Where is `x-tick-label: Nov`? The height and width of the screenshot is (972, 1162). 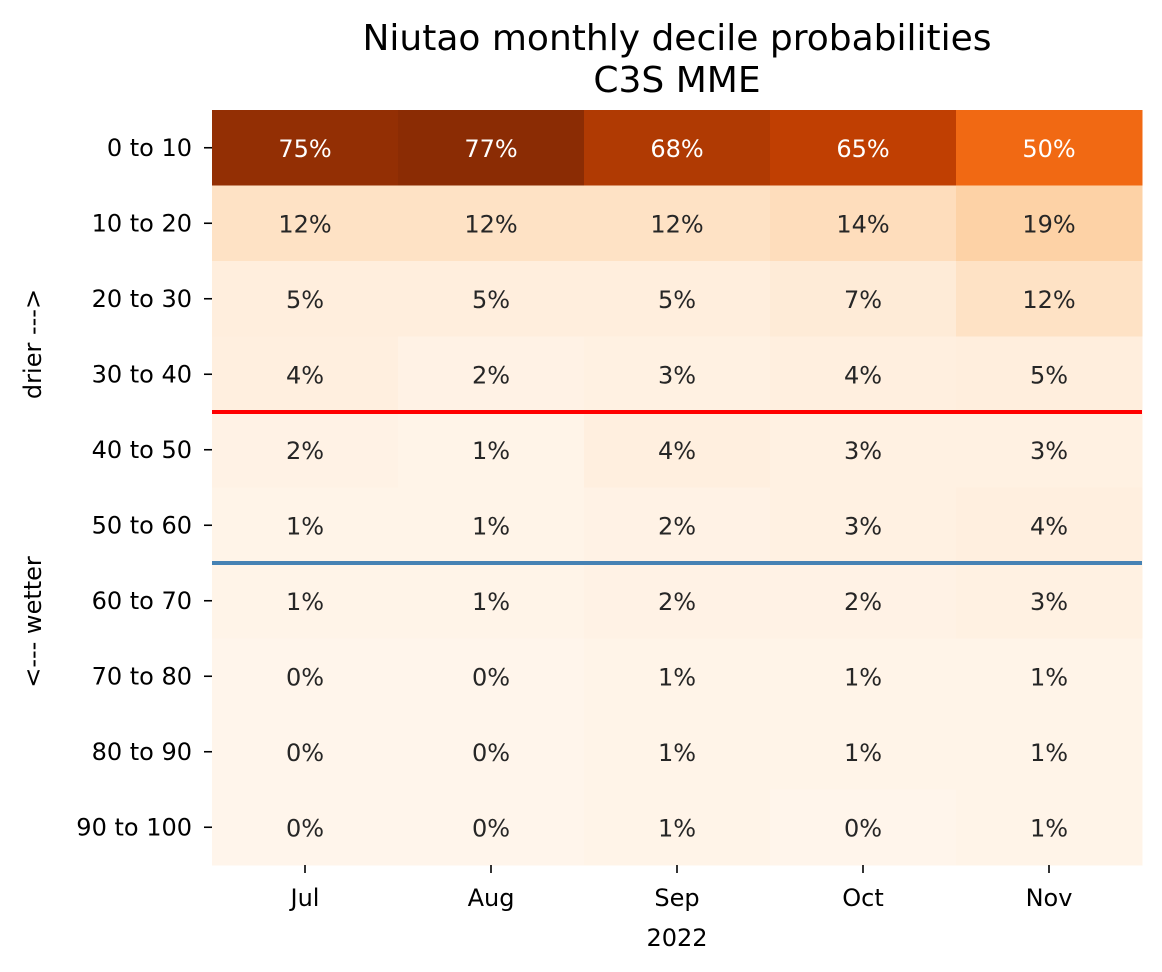
x-tick-label: Nov is located at coordinates (1049, 898).